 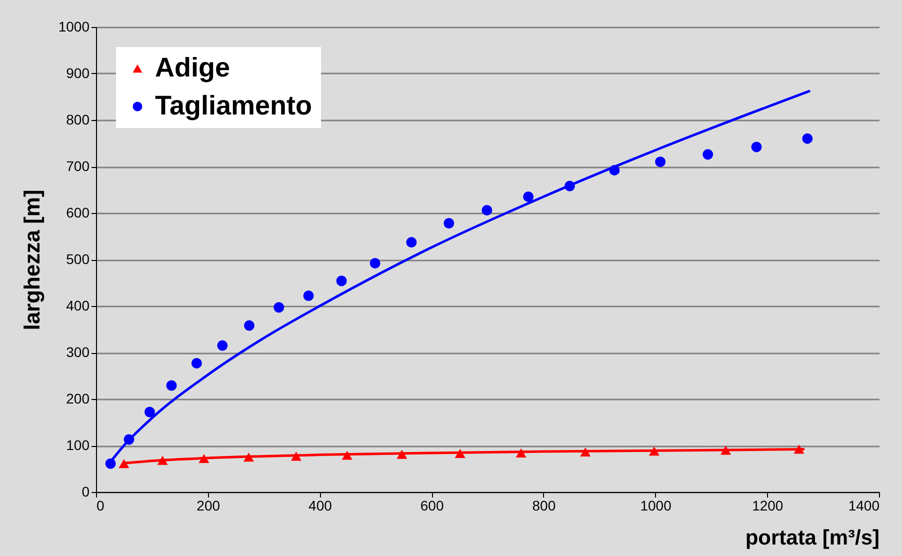 I want to click on y-tick-label: 100, so click(x=78, y=445).